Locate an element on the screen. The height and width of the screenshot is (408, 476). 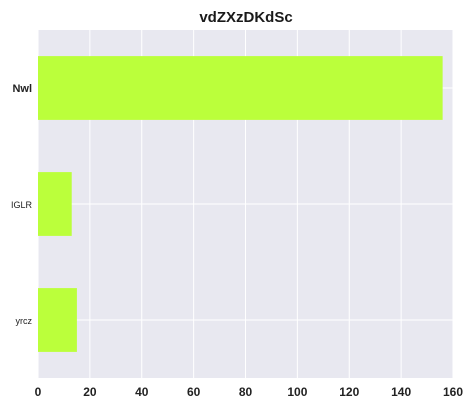
x-tick-label: 100 is located at coordinates (297, 392).